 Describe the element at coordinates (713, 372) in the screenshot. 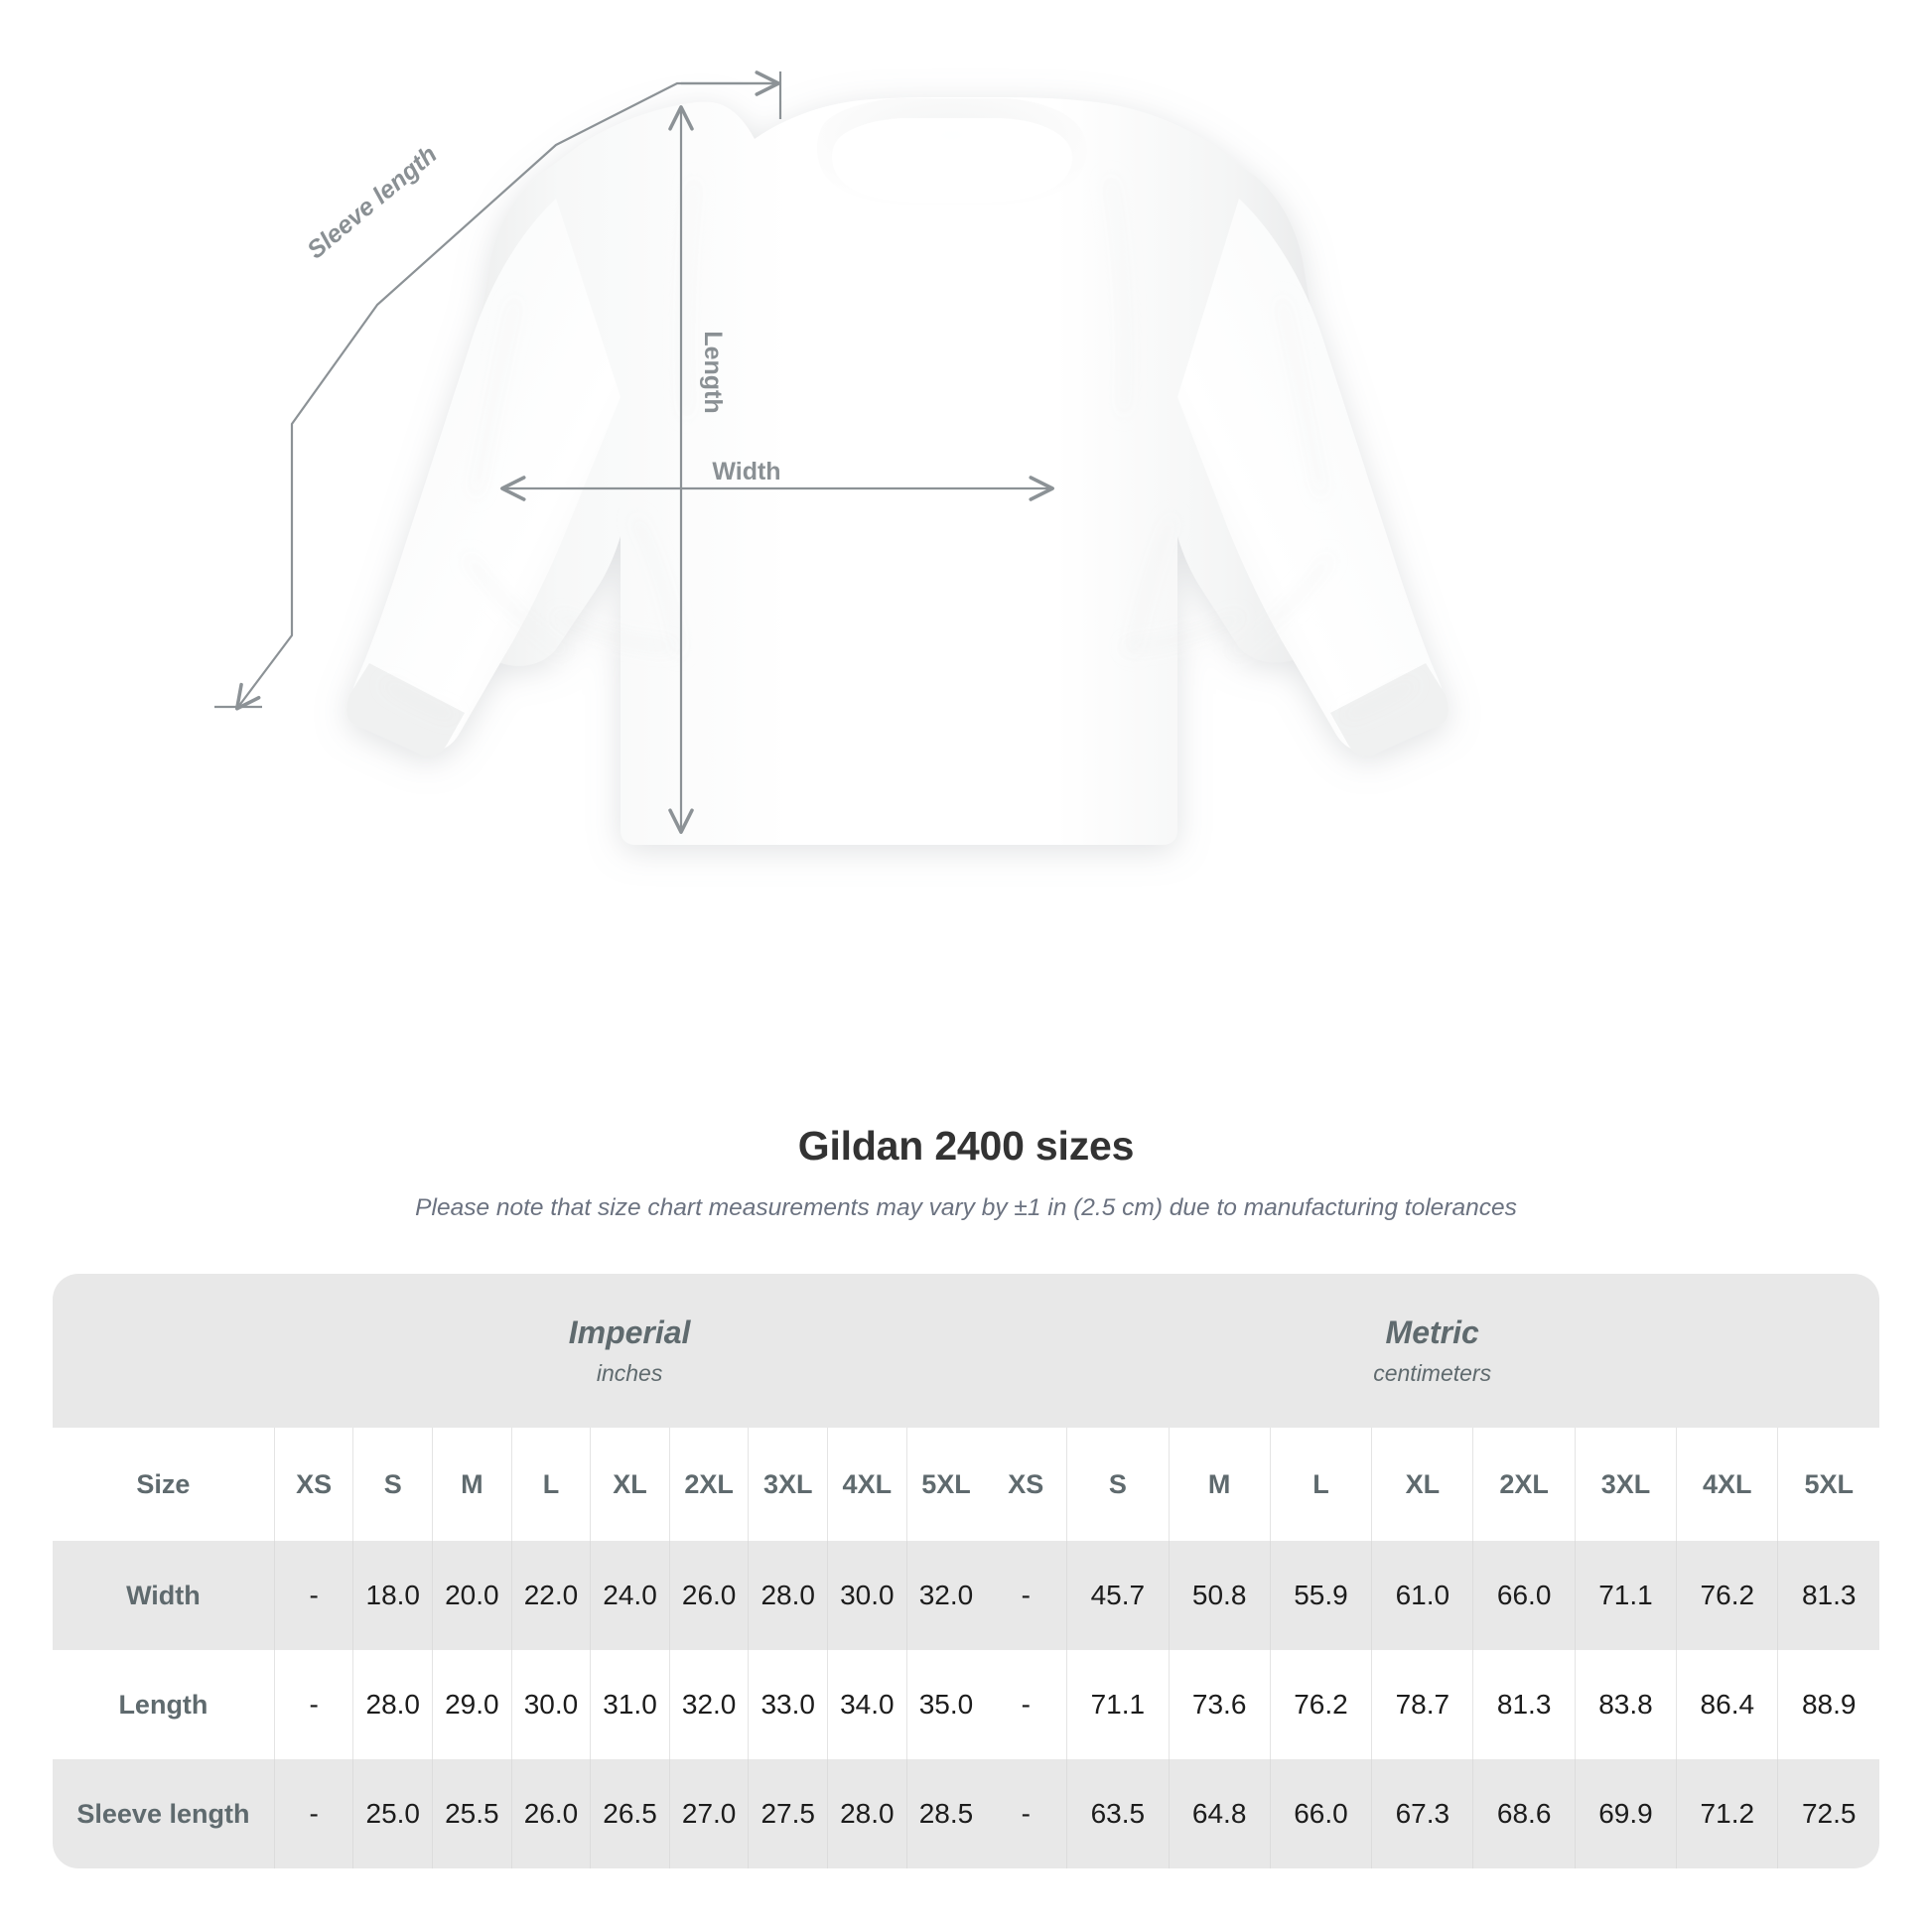

I see `length-label: Length` at that location.